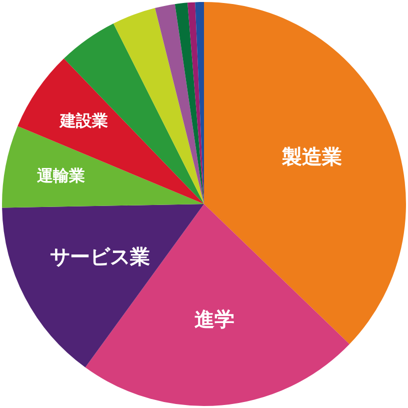  What do you see at coordinates (311, 156) in the screenshot?
I see `slice-label: 製造業` at bounding box center [311, 156].